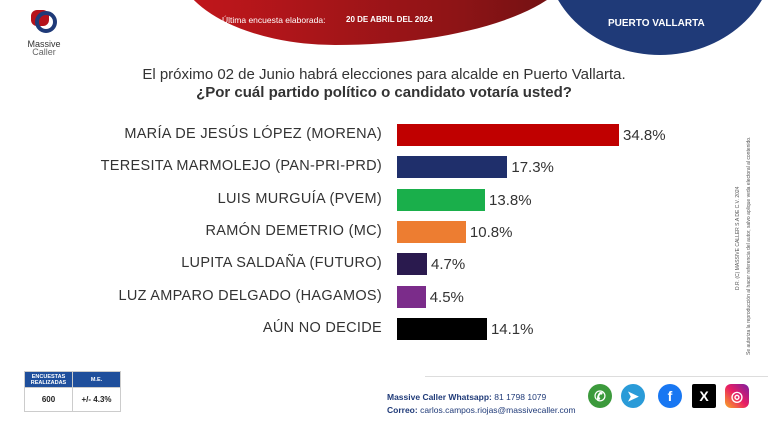 This screenshot has height=432, width=768. What do you see at coordinates (596, 376) in the screenshot?
I see `footer-divider` at bounding box center [596, 376].